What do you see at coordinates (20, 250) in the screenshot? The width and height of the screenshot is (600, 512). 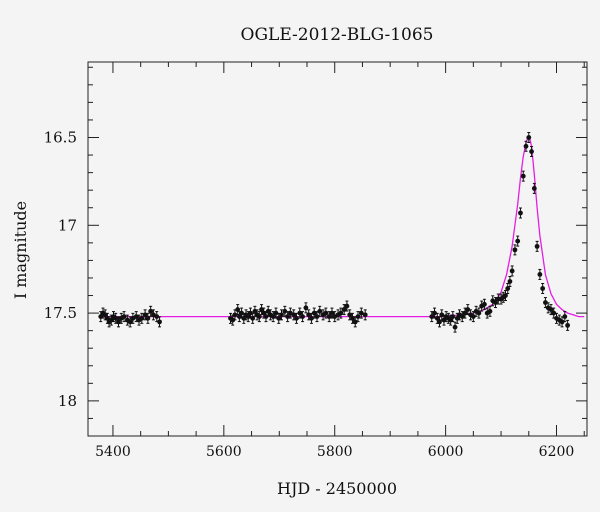 I see `y-axis-label: I magnitude` at bounding box center [20, 250].